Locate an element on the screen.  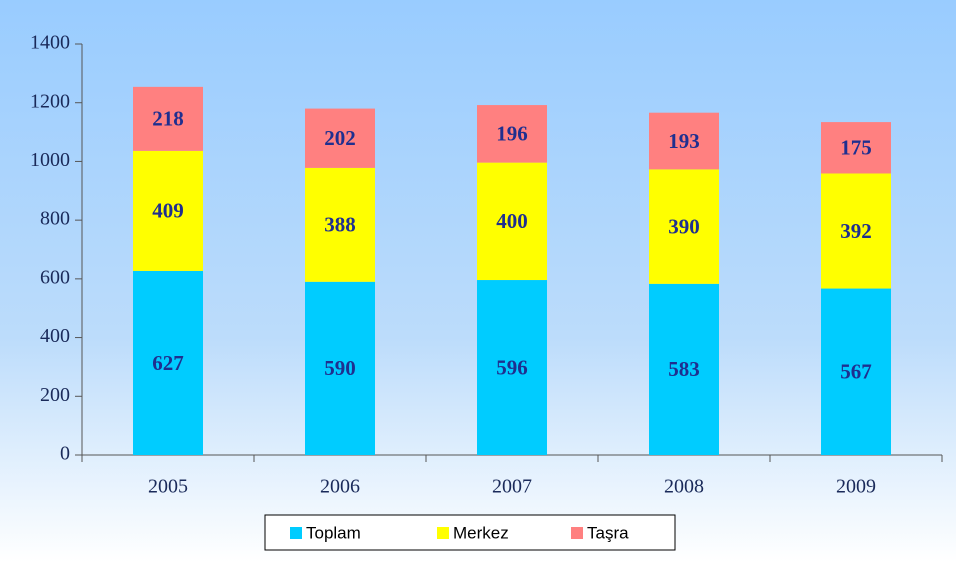
data-label: 400 is located at coordinates (512, 221).